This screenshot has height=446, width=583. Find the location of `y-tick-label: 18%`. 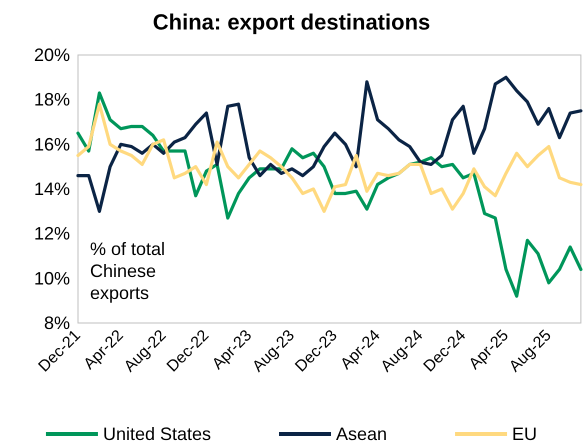

y-tick-label: 18% is located at coordinates (52, 100).